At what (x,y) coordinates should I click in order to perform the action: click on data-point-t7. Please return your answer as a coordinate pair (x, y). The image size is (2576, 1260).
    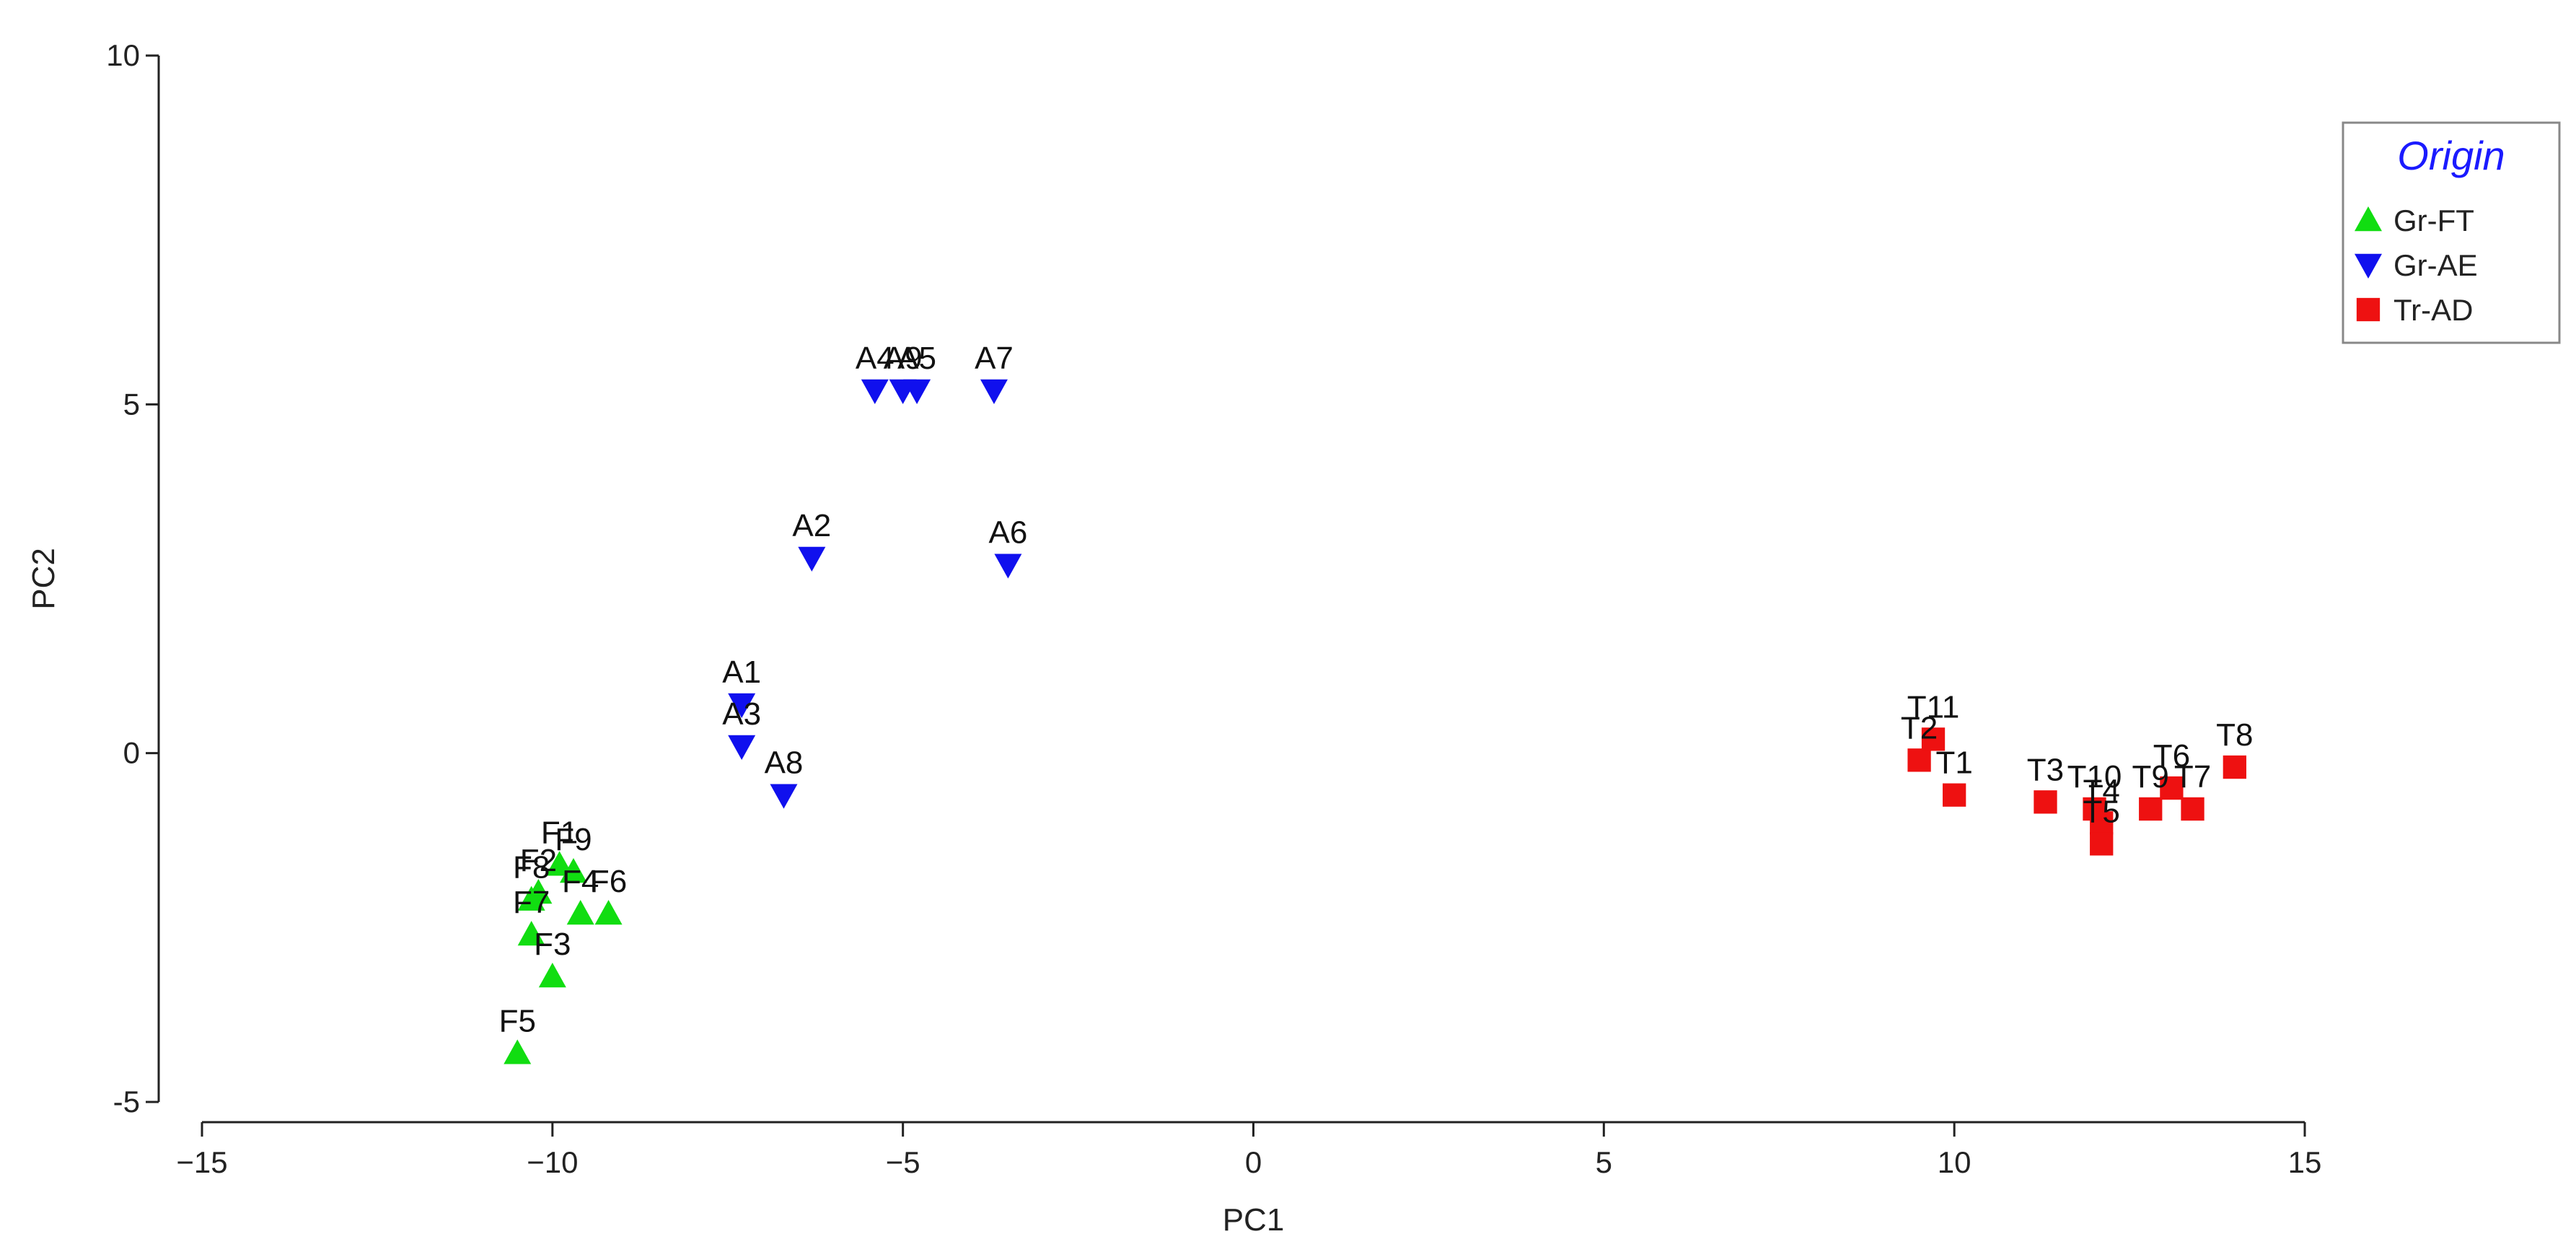
    Looking at the image, I should click on (2192, 809).